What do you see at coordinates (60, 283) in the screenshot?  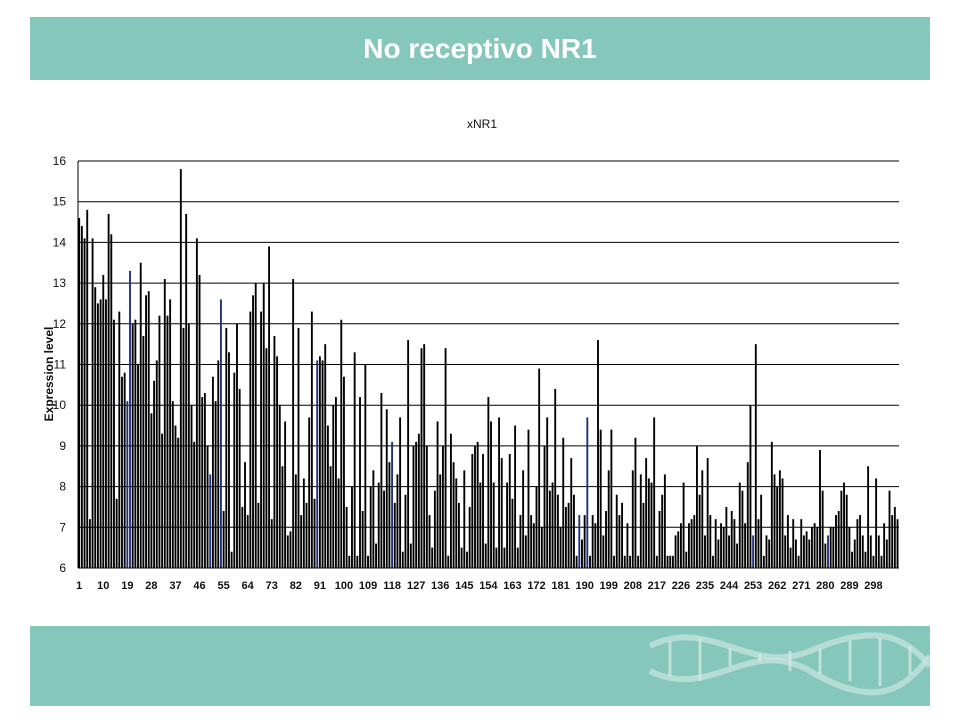 I see `y-tick-label: 13` at bounding box center [60, 283].